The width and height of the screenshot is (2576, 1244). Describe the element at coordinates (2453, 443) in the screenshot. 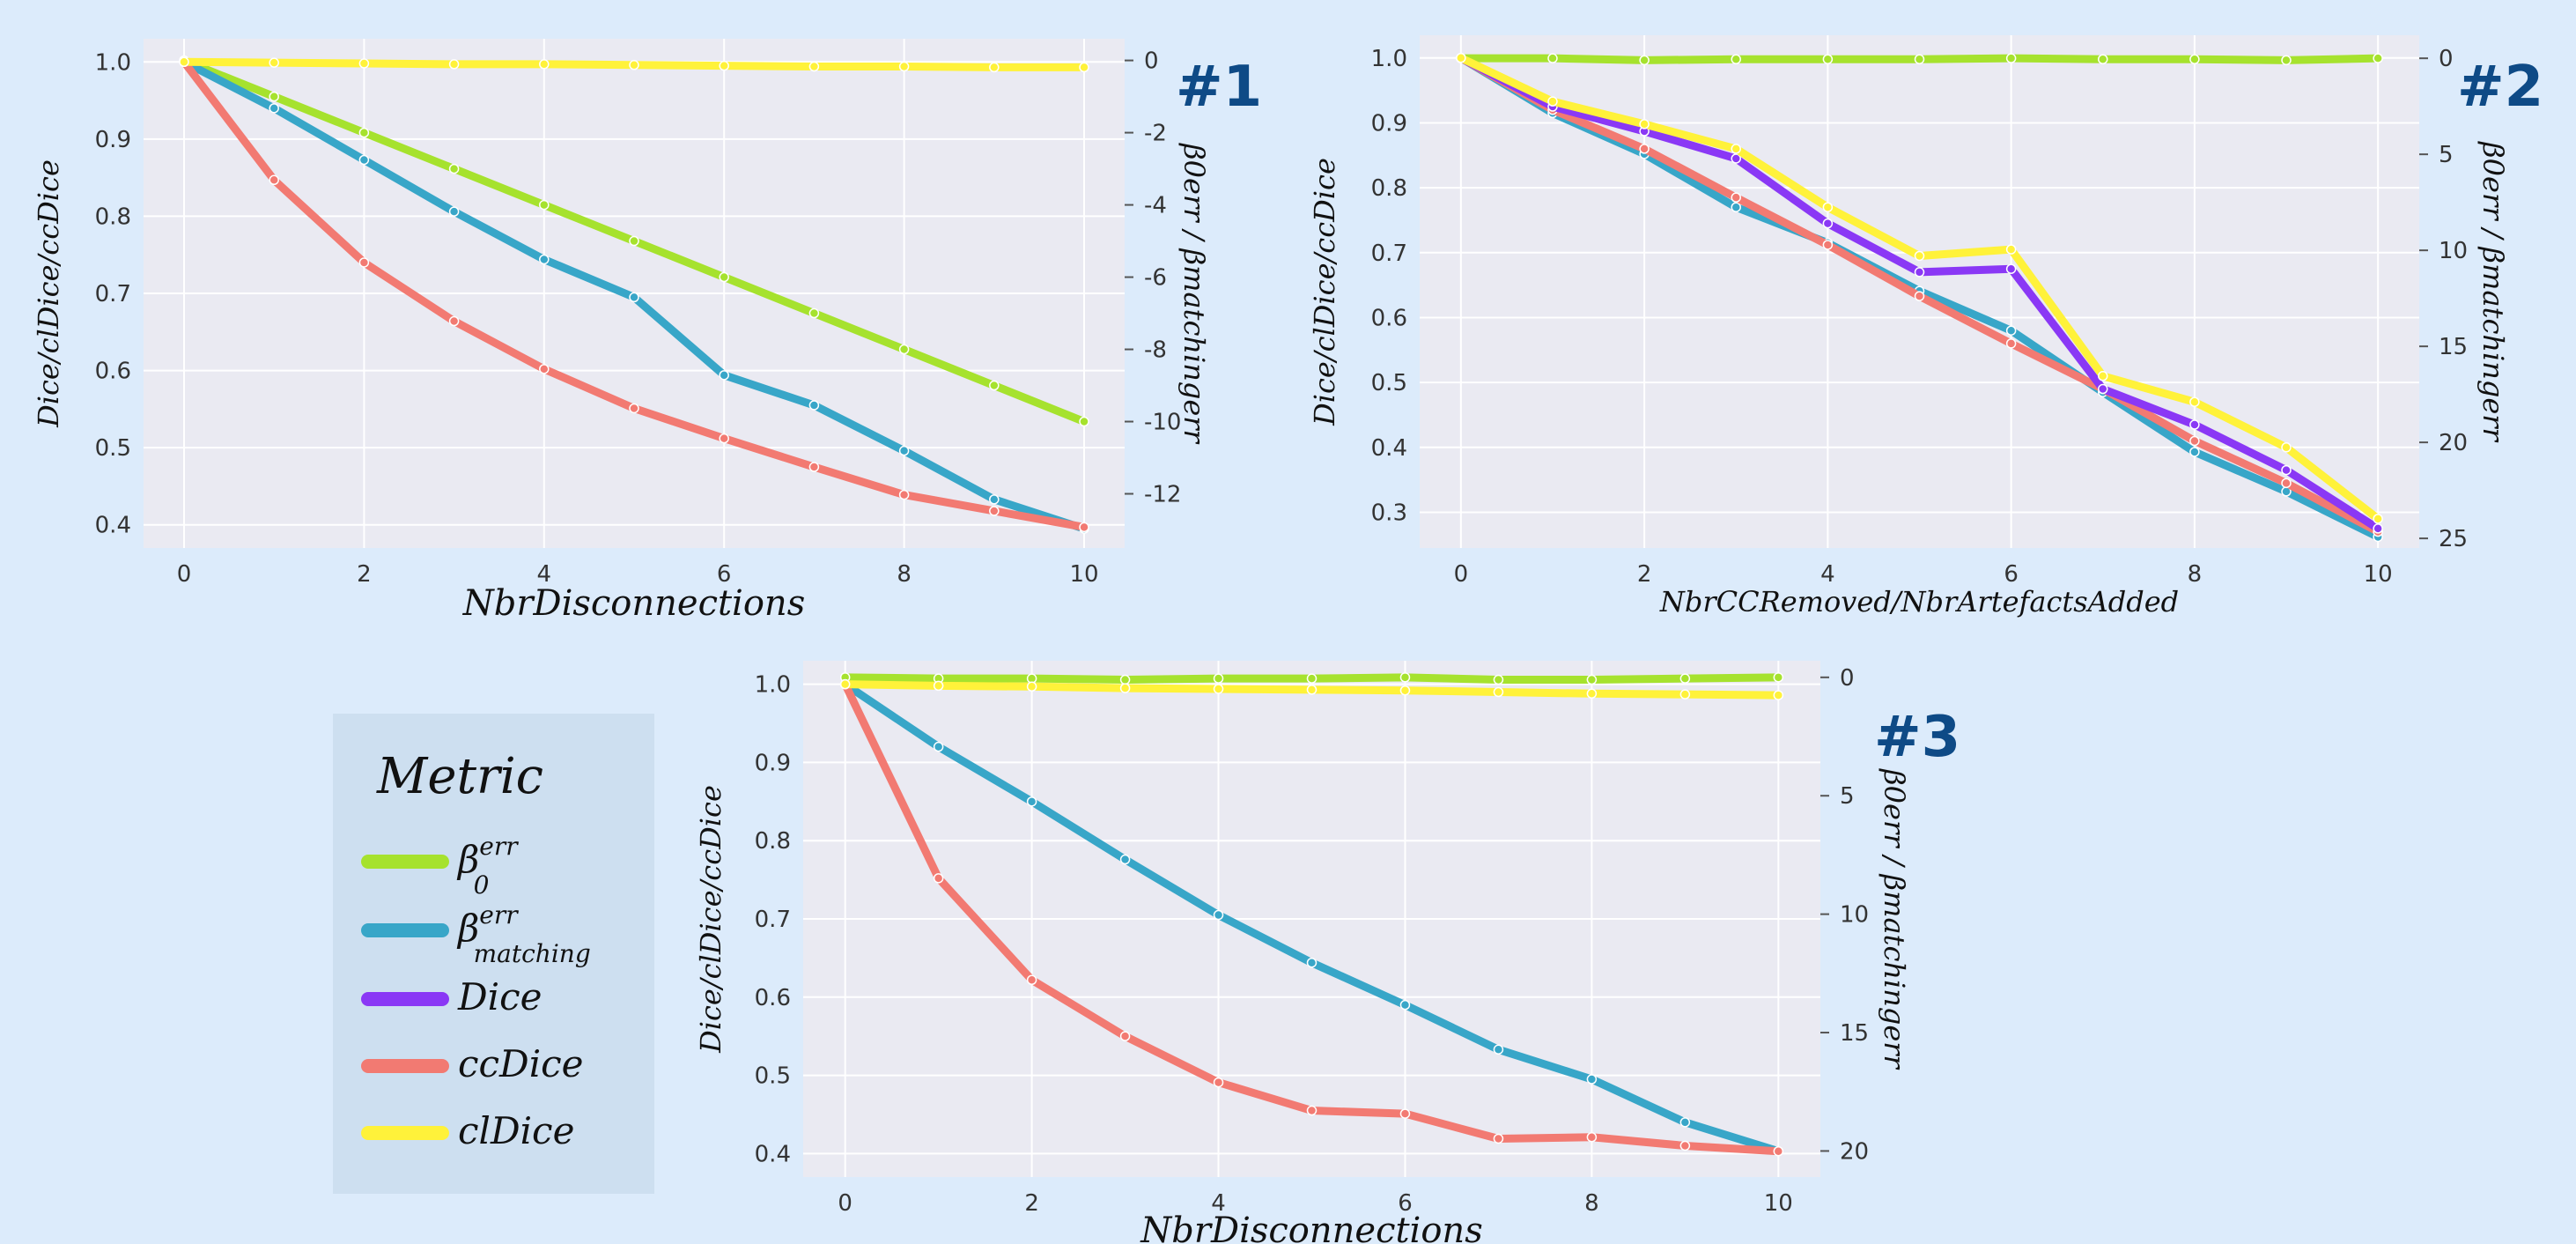

I see `y2-tick-label: 20` at that location.